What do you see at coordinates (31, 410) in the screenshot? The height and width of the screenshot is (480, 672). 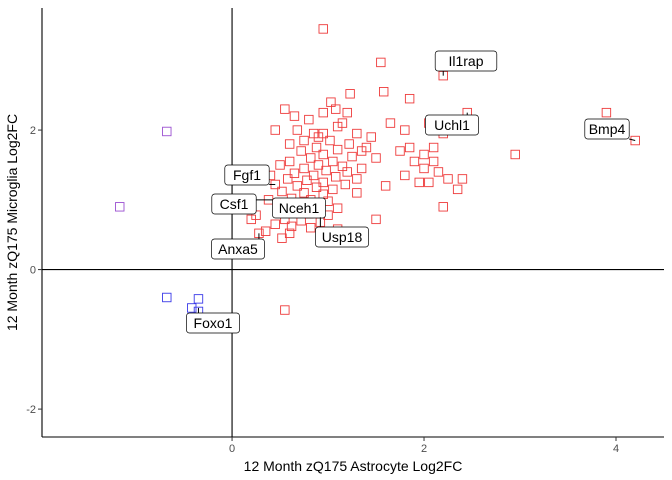 I see `y-tick-label: -2` at bounding box center [31, 410].